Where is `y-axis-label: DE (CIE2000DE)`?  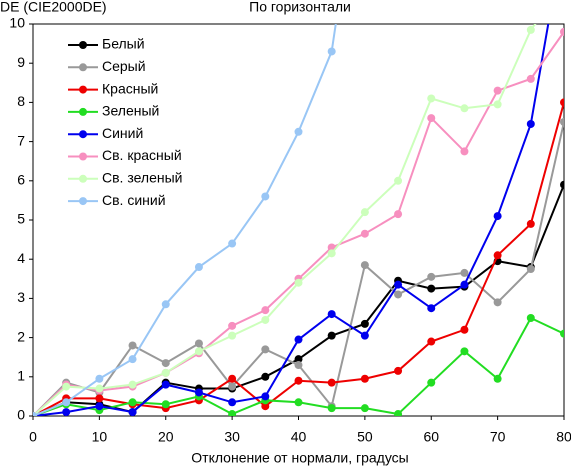
y-axis-label: DE (CIE2000DE) is located at coordinates (53, 7).